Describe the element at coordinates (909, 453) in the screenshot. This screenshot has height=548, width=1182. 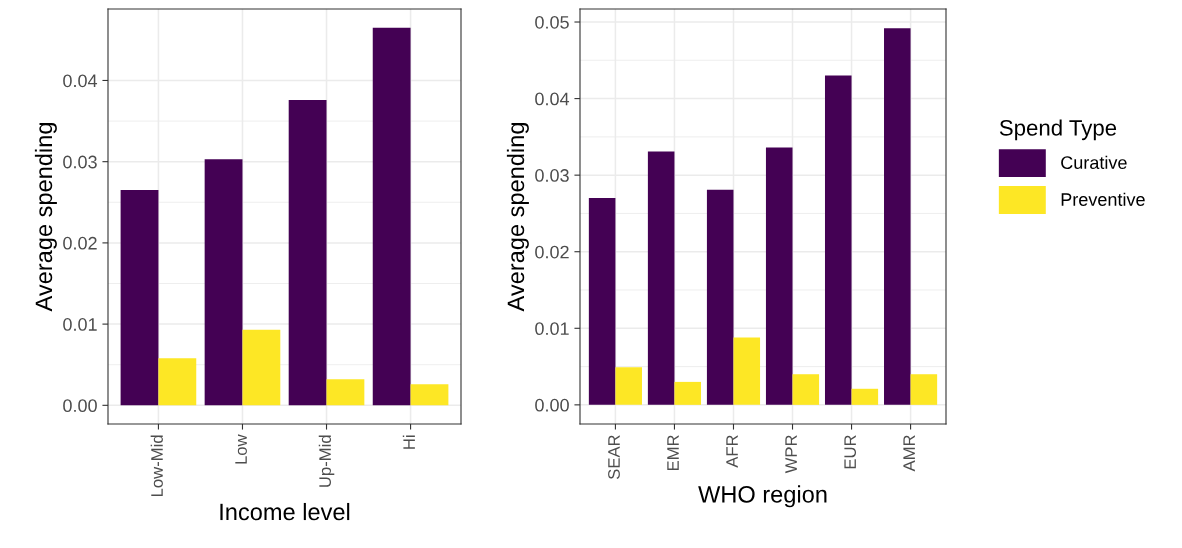
I see `x-tick-label: AMR` at that location.